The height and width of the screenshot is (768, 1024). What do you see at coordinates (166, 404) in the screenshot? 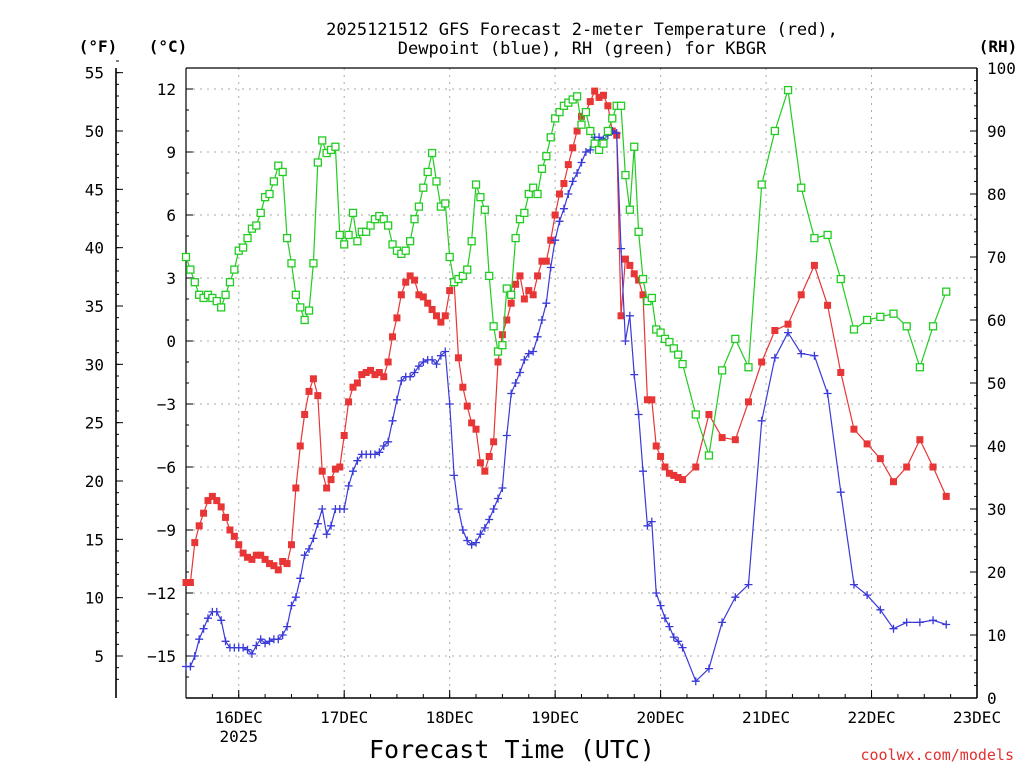
I see `celsius-tick-label: −3` at bounding box center [166, 404].